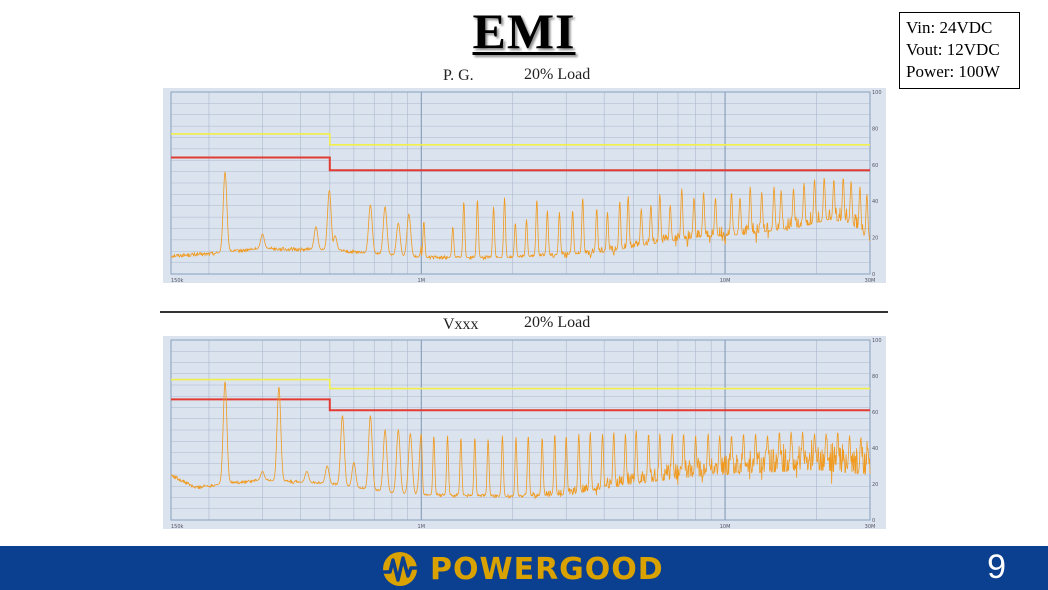  I want to click on brand-name: POWERGOOD, so click(547, 569).